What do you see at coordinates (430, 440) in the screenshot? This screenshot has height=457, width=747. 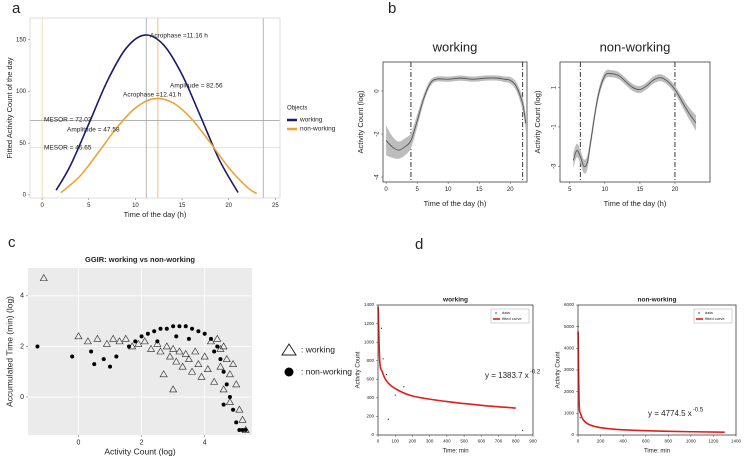 I see `x-tick-label: 300` at bounding box center [430, 440].